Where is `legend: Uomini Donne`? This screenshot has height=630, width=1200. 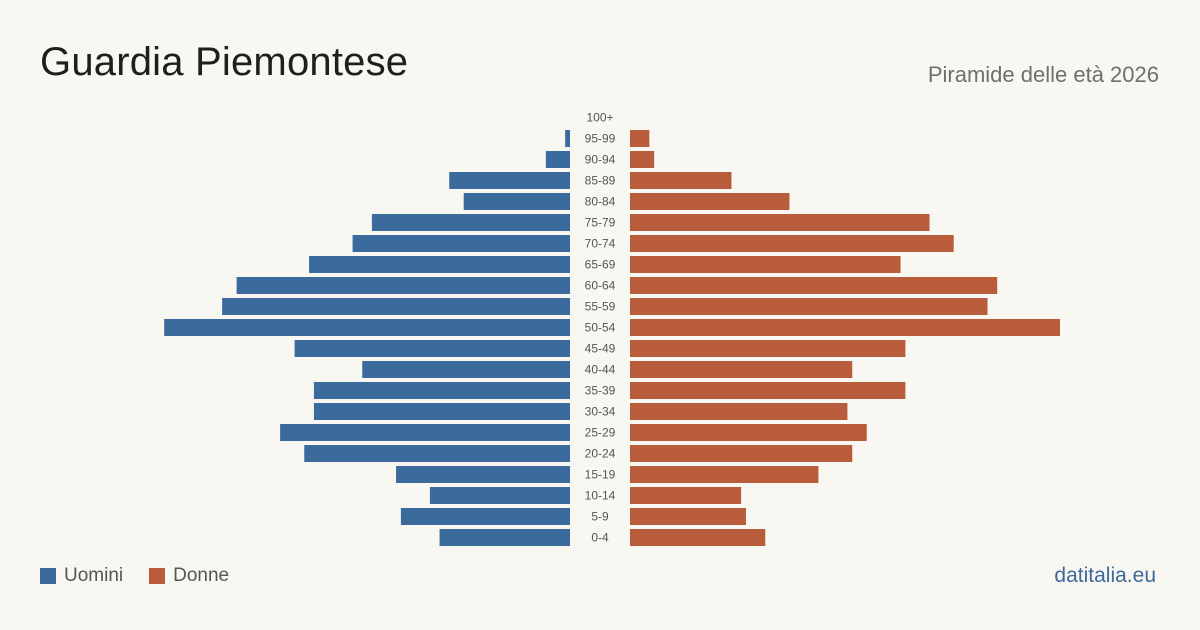 legend: Uomini Donne is located at coordinates (147, 576).